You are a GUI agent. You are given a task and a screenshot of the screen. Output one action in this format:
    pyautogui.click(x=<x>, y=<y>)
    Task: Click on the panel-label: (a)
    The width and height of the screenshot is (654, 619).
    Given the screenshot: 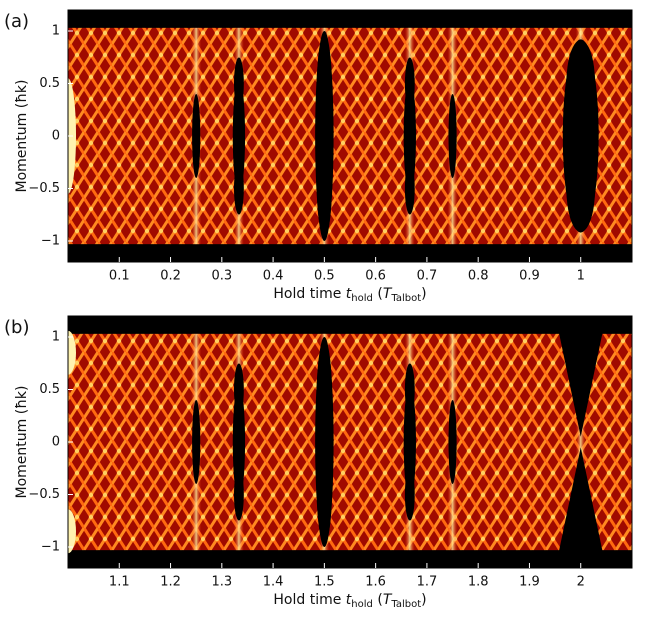 What is the action you would take?
    pyautogui.click(x=16, y=21)
    